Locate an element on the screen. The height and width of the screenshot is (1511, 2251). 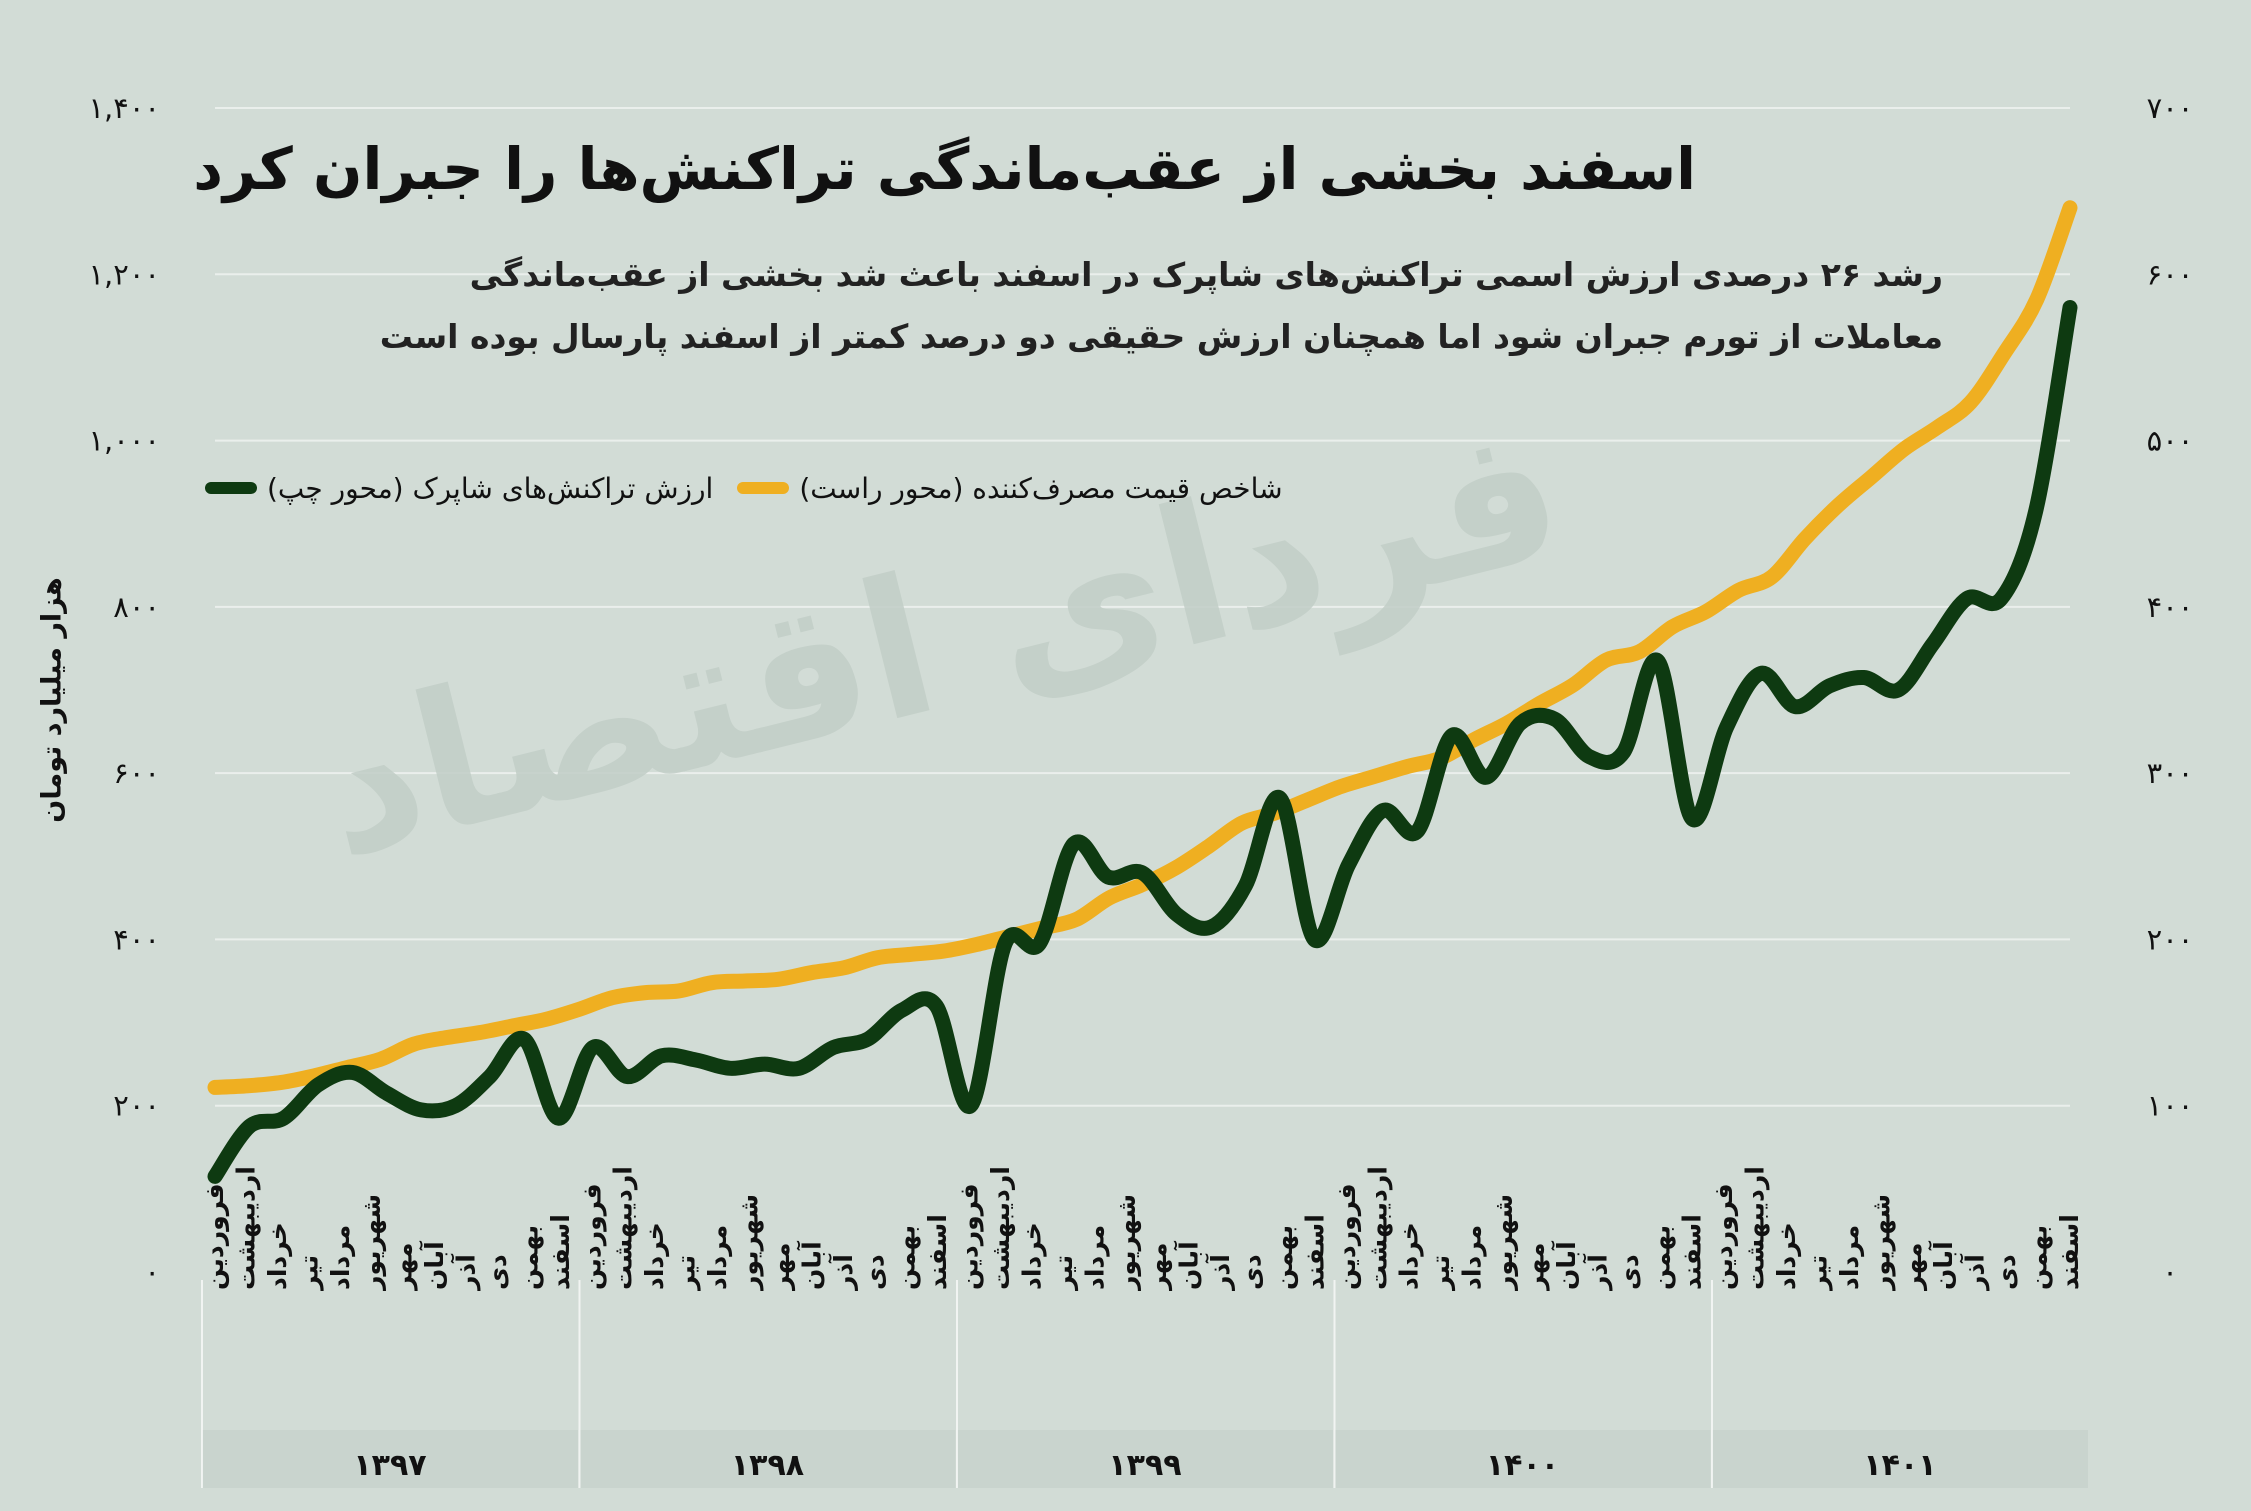
left-tick-label: ۱,۰۰۰ is located at coordinates (124, 441).